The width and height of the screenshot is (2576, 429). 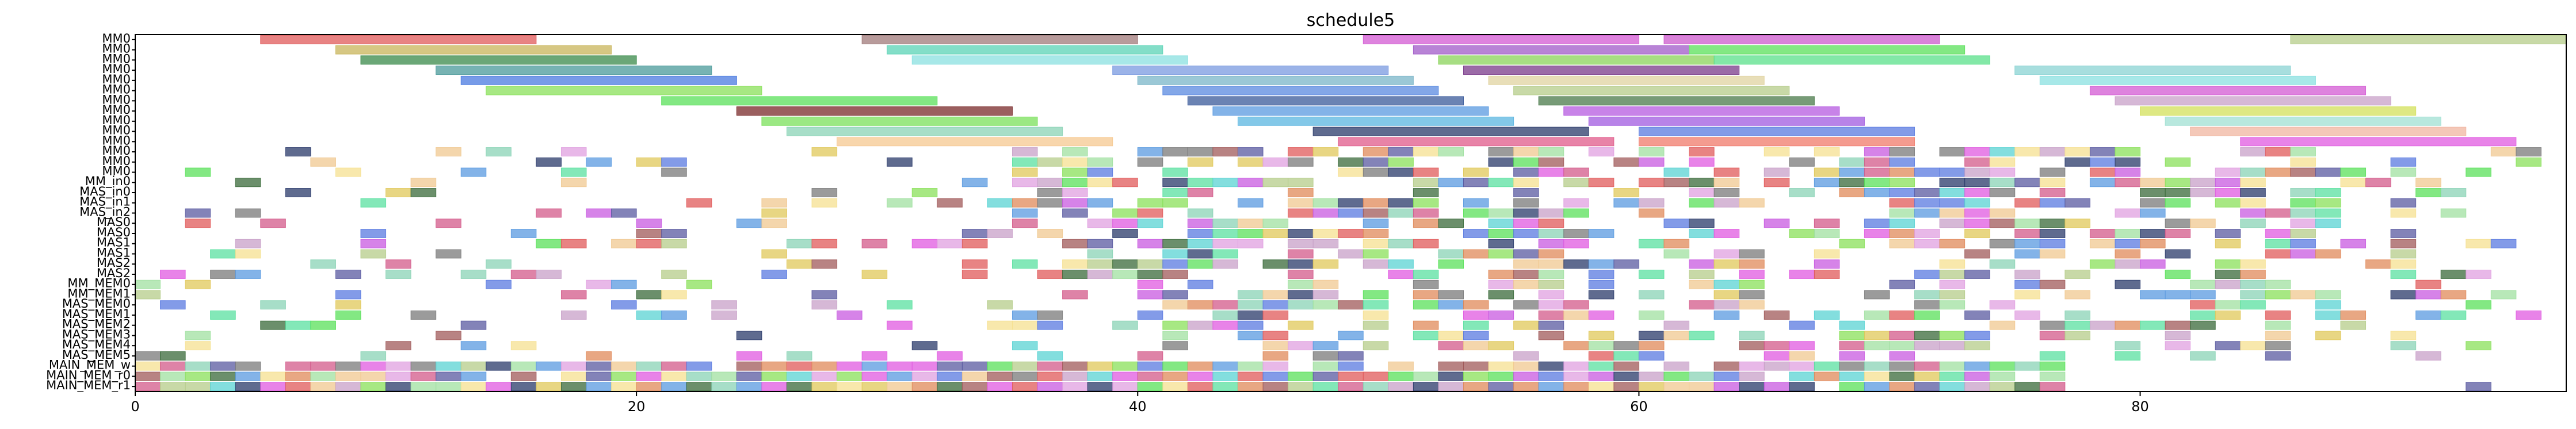 I want to click on x-tick-label-4: 80, so click(x=2140, y=407).